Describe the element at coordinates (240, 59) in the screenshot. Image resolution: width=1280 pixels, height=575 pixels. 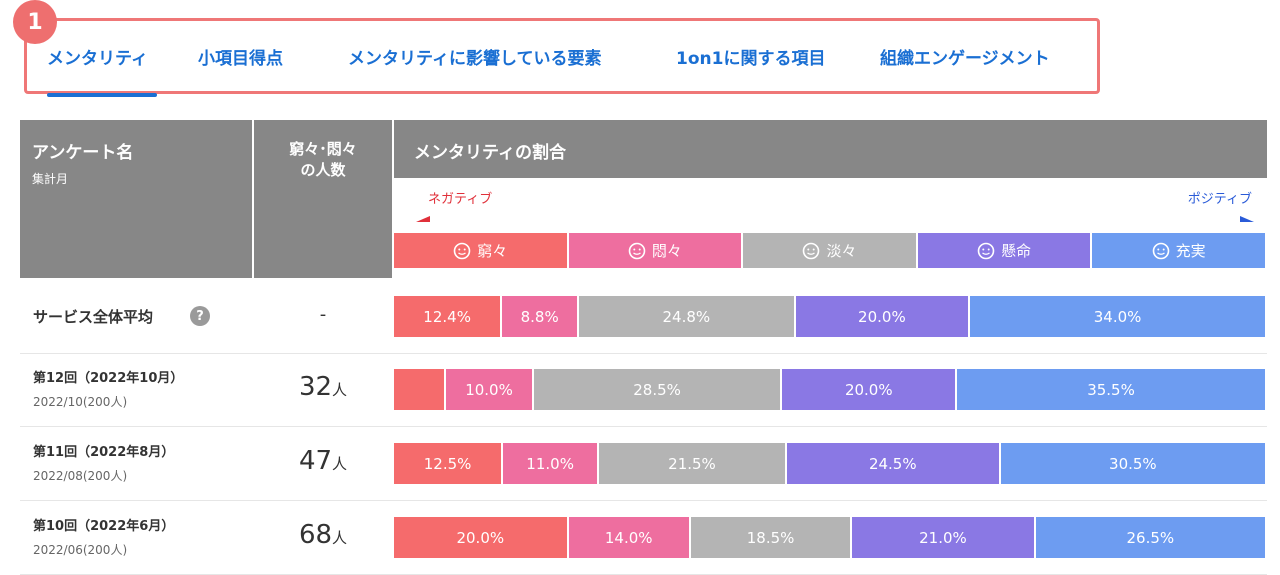
I see `tab: 小項目得点` at that location.